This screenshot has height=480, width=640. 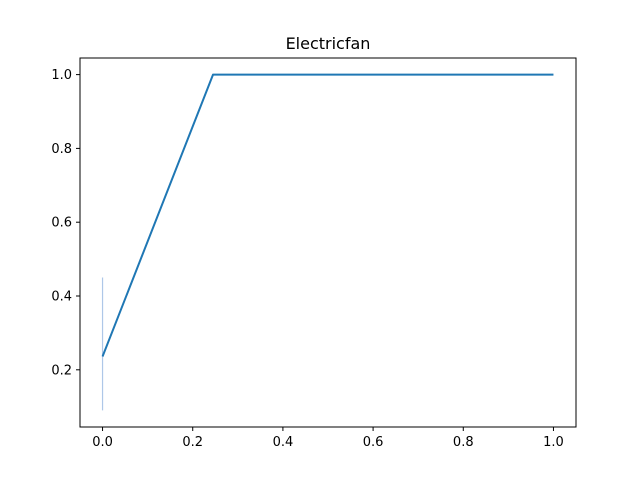 What do you see at coordinates (61, 223) in the screenshot?
I see `y-tick-label: 0.6` at bounding box center [61, 223].